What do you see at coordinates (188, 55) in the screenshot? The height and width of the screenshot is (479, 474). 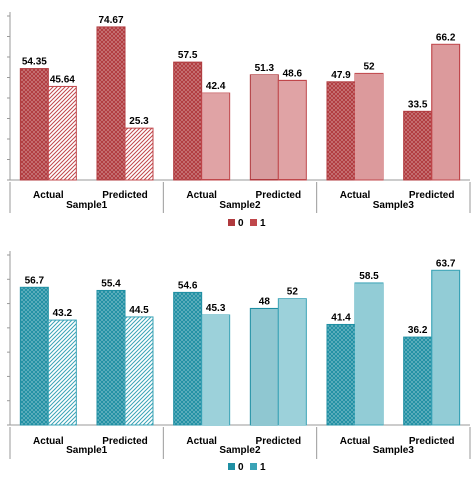 I see `data-label: 57.5` at bounding box center [188, 55].